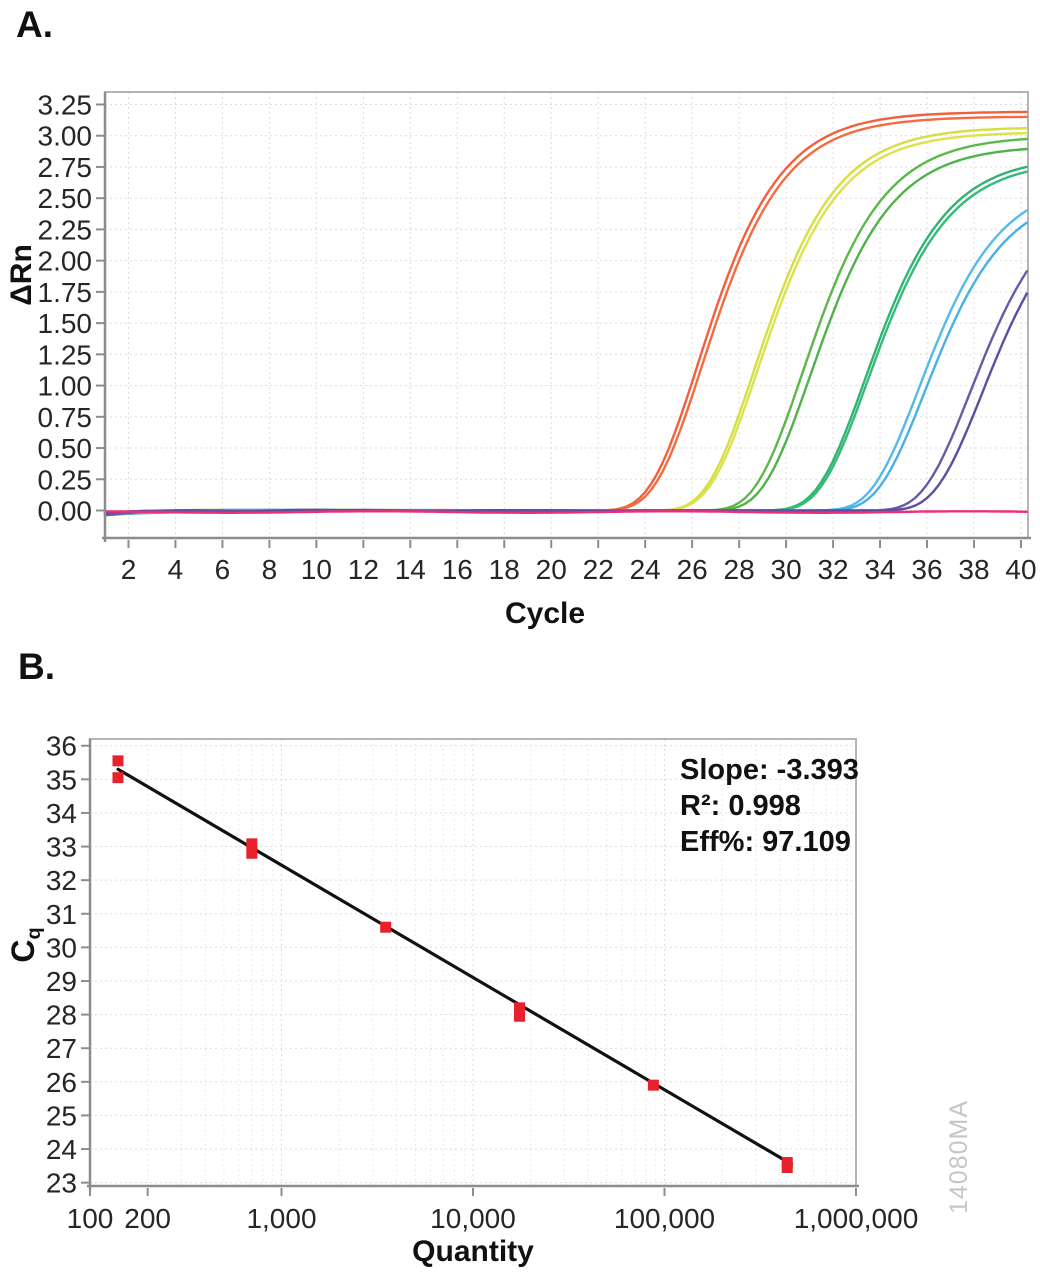 The image size is (1040, 1288). What do you see at coordinates (270, 569) in the screenshot?
I see `tick-label-a-x: 8` at bounding box center [270, 569].